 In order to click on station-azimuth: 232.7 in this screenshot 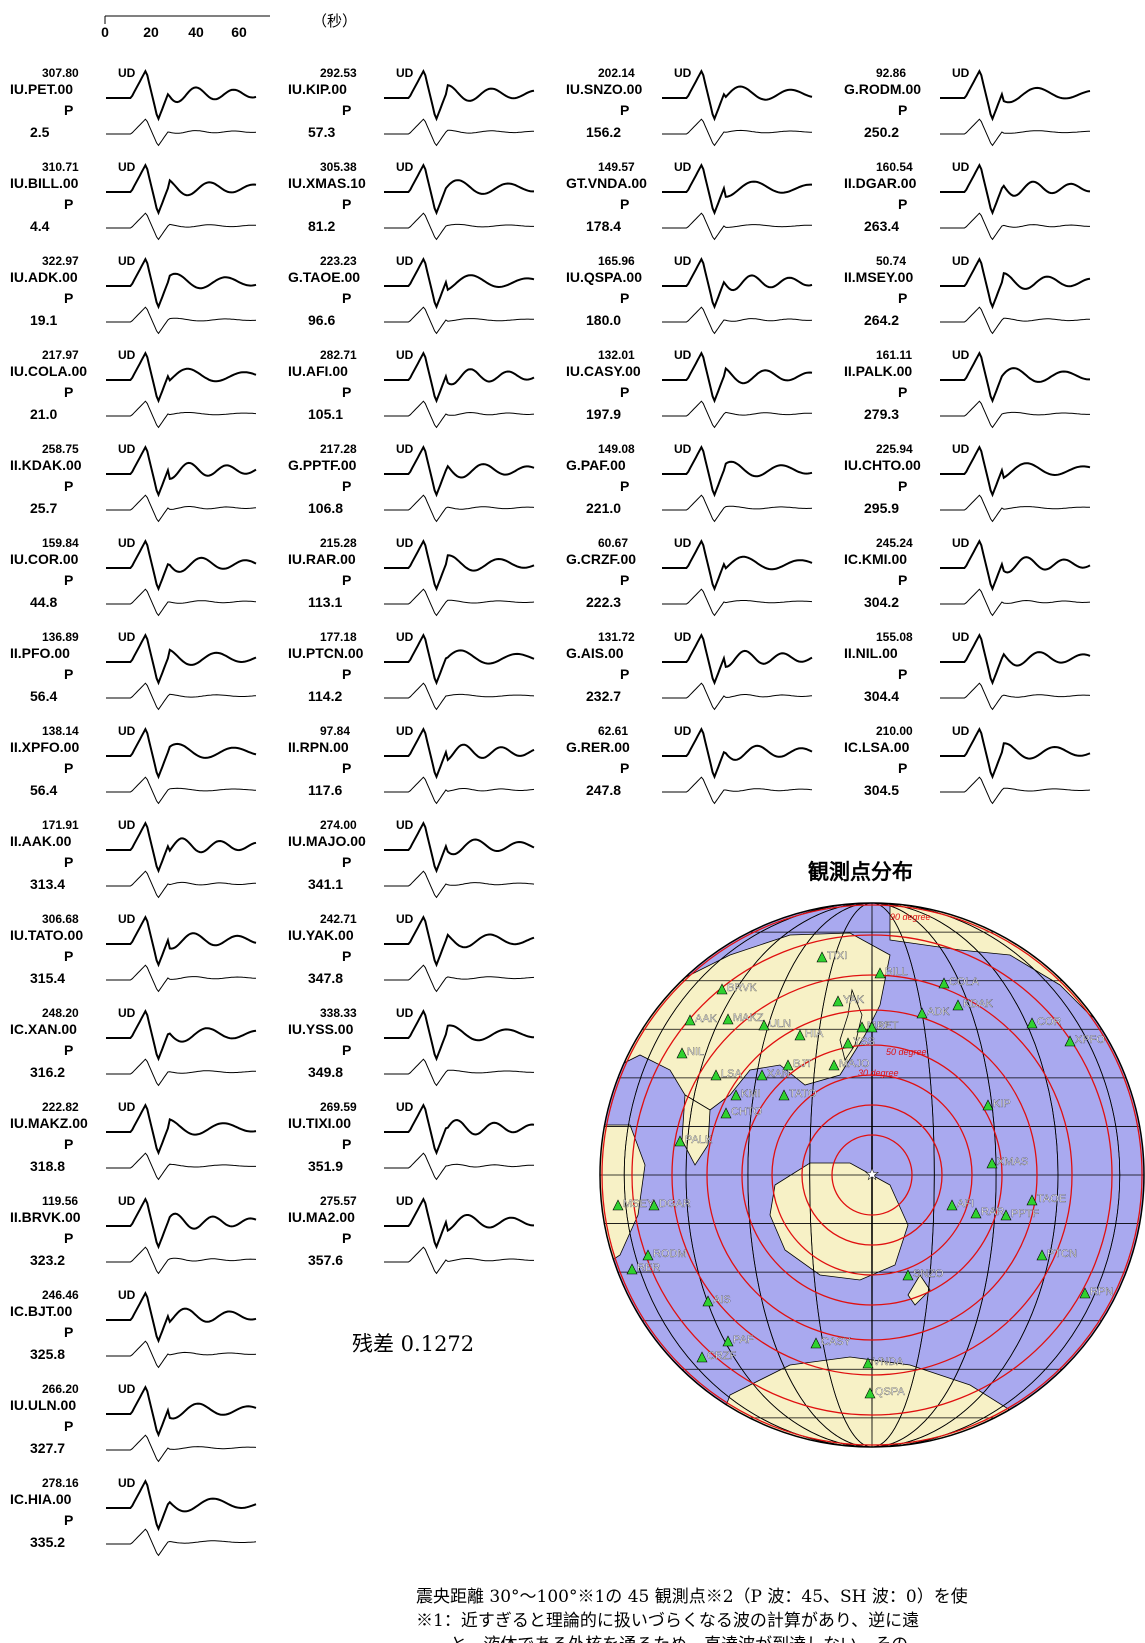, I will do `click(604, 696)`.